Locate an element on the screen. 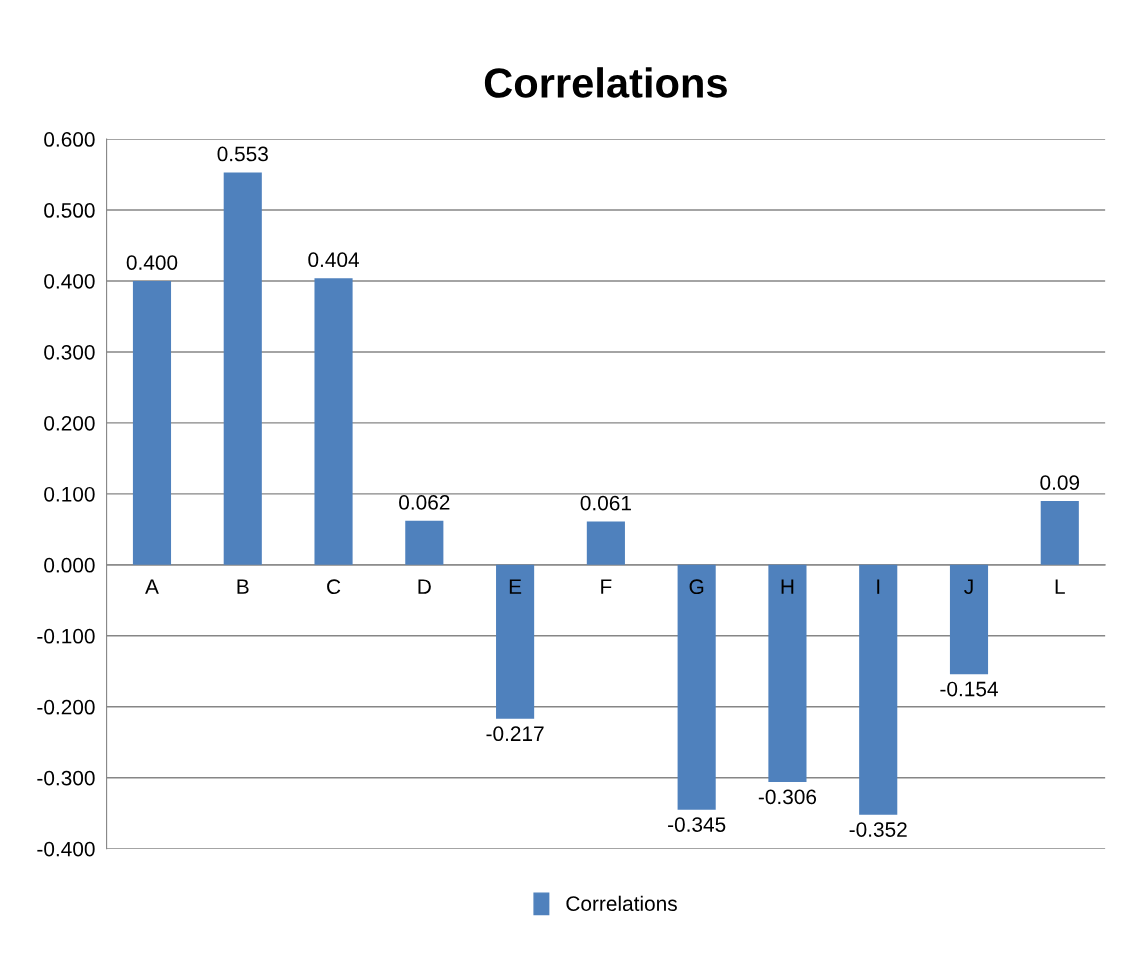 The image size is (1122, 959). y-tick-label: 0.200 is located at coordinates (69, 423).